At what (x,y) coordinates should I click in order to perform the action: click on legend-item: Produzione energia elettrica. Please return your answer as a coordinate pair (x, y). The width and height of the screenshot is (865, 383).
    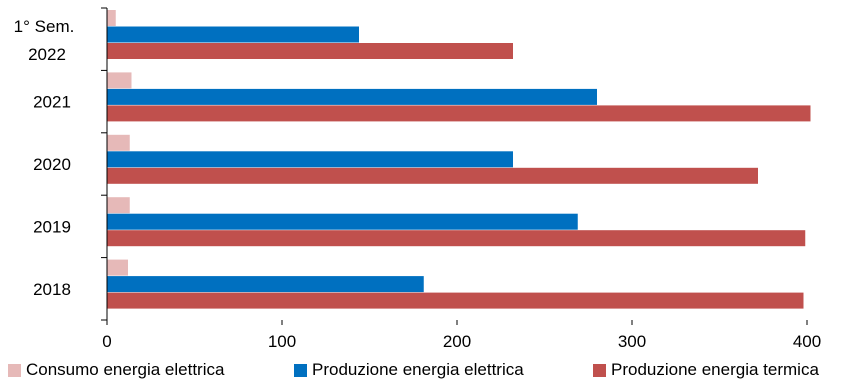
    Looking at the image, I should click on (409, 370).